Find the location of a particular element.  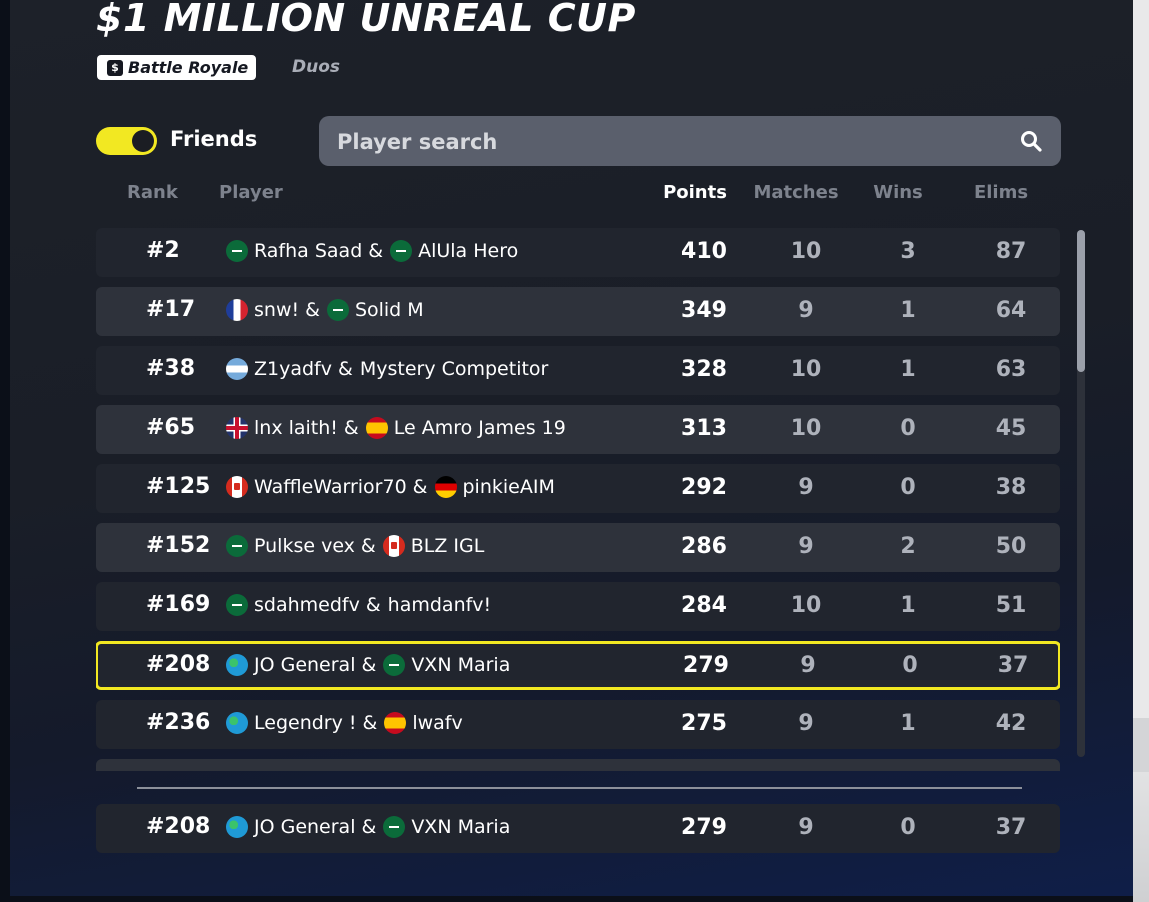

player-search-input is located at coordinates (667, 142).